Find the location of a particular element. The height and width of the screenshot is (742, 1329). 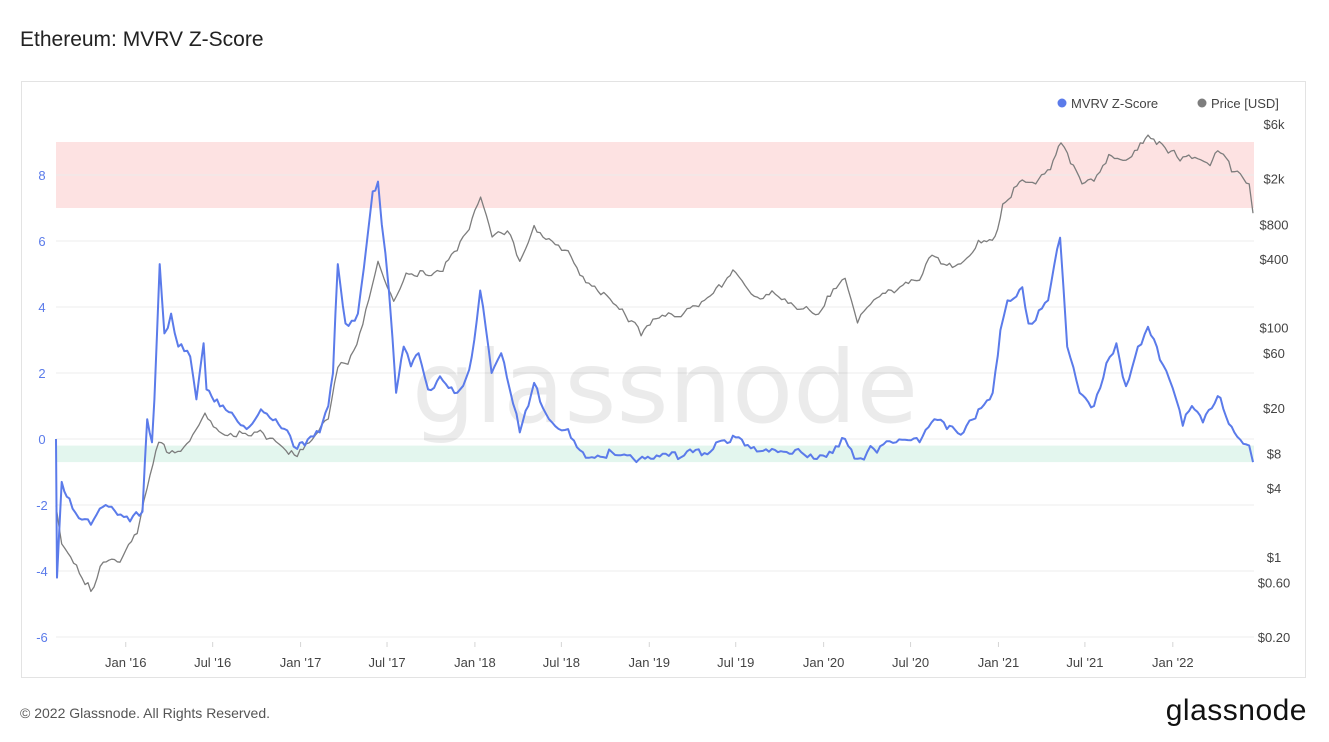

x-axis-tick-label: Jan '22 is located at coordinates (1173, 662).